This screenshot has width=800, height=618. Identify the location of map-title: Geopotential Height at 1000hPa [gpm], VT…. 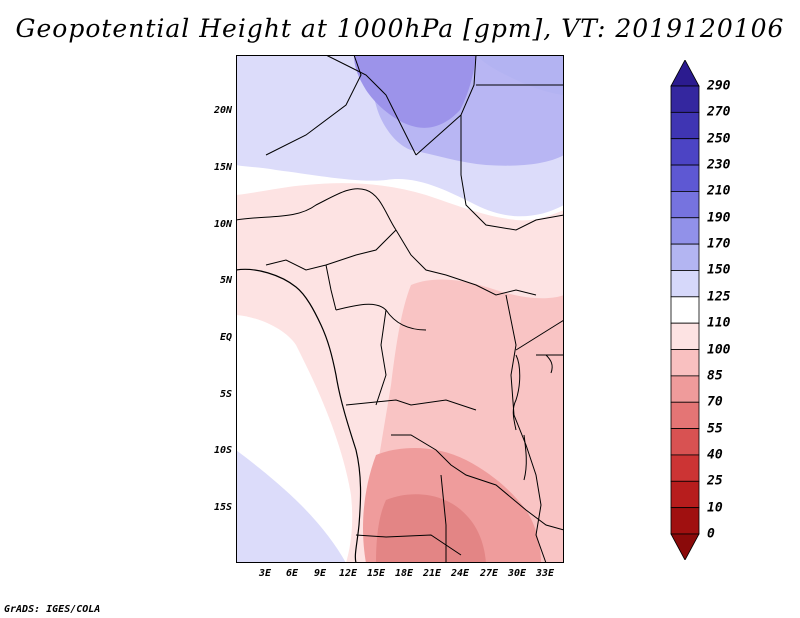
(400, 28).